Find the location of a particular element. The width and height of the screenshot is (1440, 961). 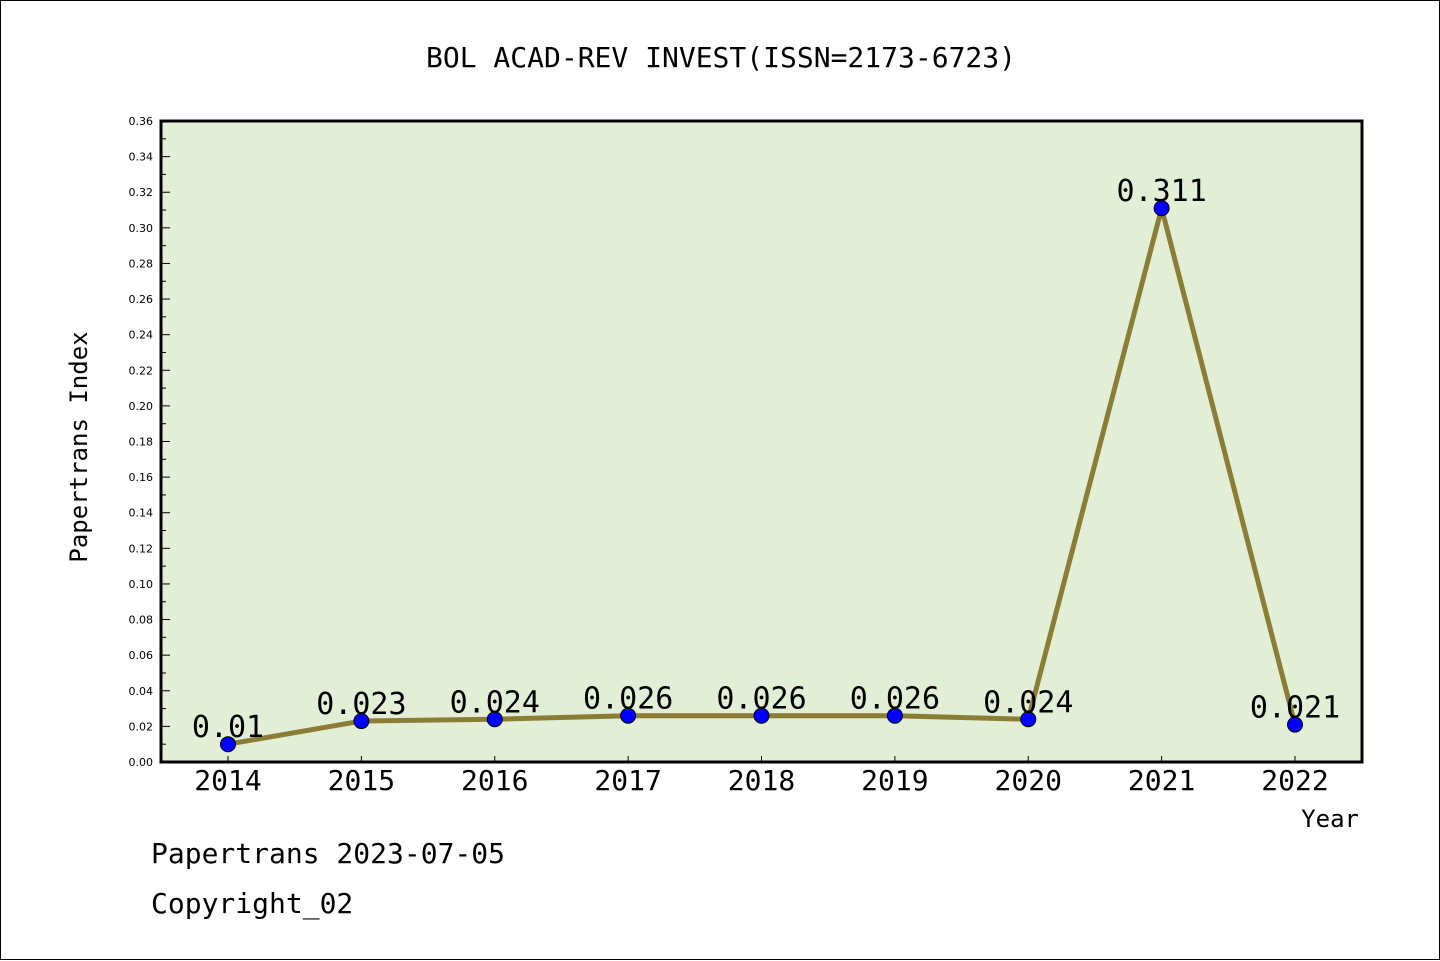

y-tick-label: 0.28 is located at coordinates (141, 263).